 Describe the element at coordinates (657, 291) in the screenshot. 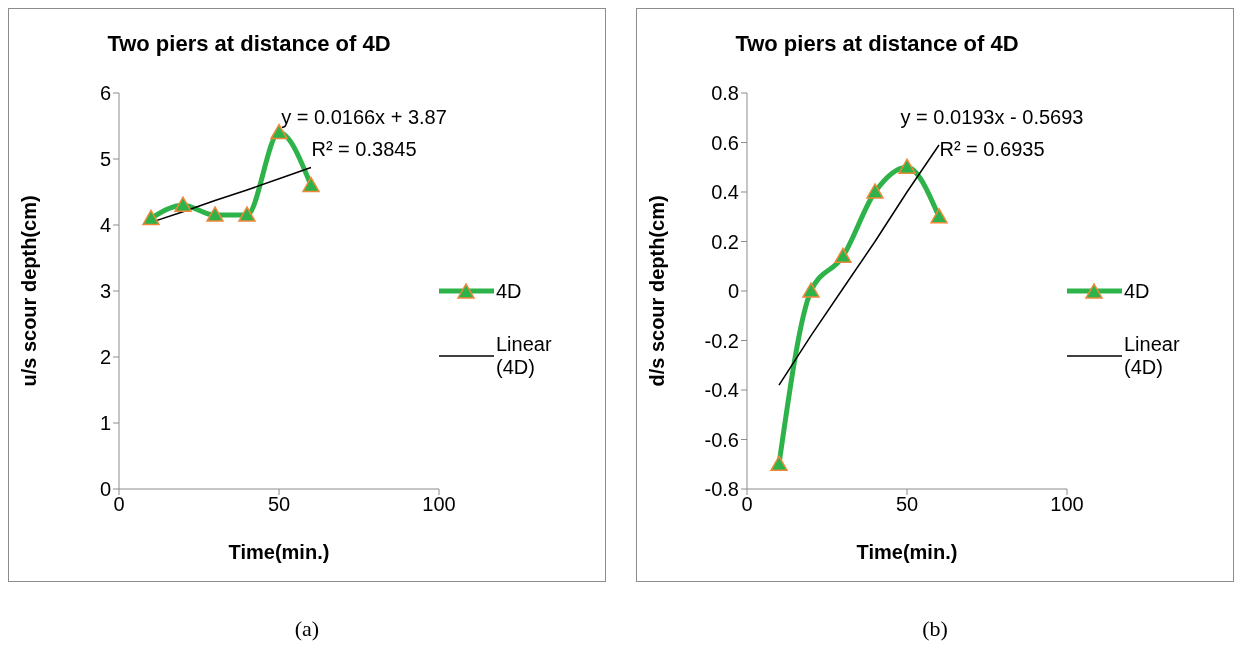

I see `y-axis-title: d/s scour depth(cm)` at that location.